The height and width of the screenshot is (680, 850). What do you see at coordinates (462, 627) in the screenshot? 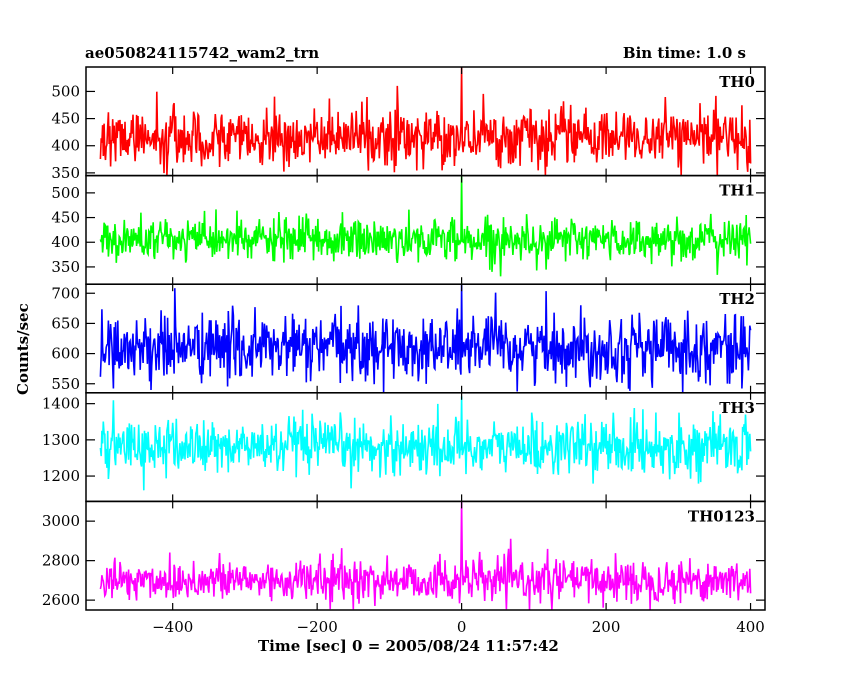
I see `x-tick-label: 0` at bounding box center [462, 627].